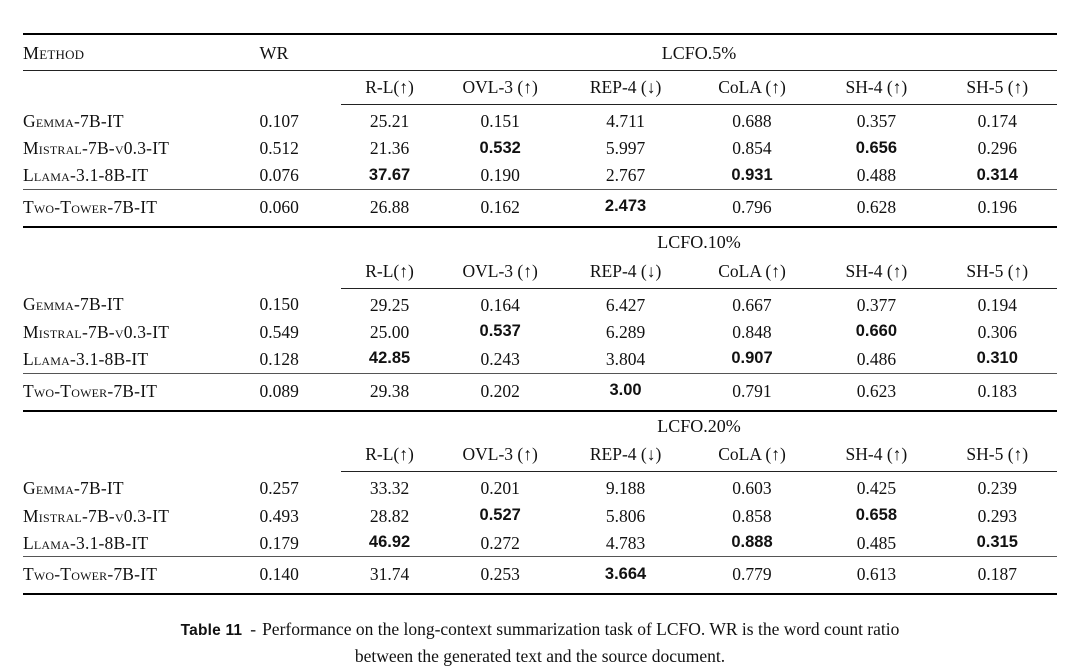 The image size is (1080, 668). What do you see at coordinates (500, 488) in the screenshot?
I see `metric-cell: 0.201` at bounding box center [500, 488].